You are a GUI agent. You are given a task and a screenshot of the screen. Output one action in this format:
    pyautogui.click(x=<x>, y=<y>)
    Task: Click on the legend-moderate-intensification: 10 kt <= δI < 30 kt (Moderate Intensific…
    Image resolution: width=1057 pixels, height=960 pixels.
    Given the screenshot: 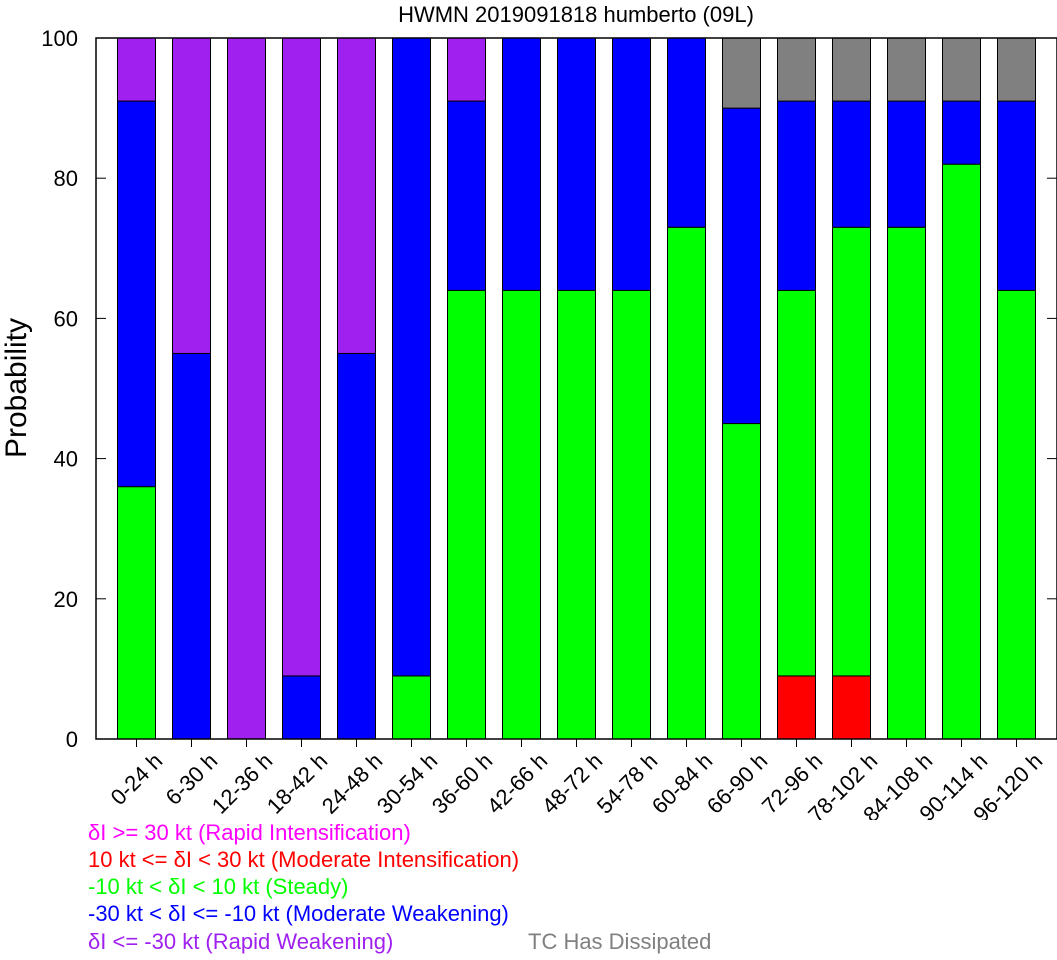 What is the action you would take?
    pyautogui.click(x=304, y=859)
    